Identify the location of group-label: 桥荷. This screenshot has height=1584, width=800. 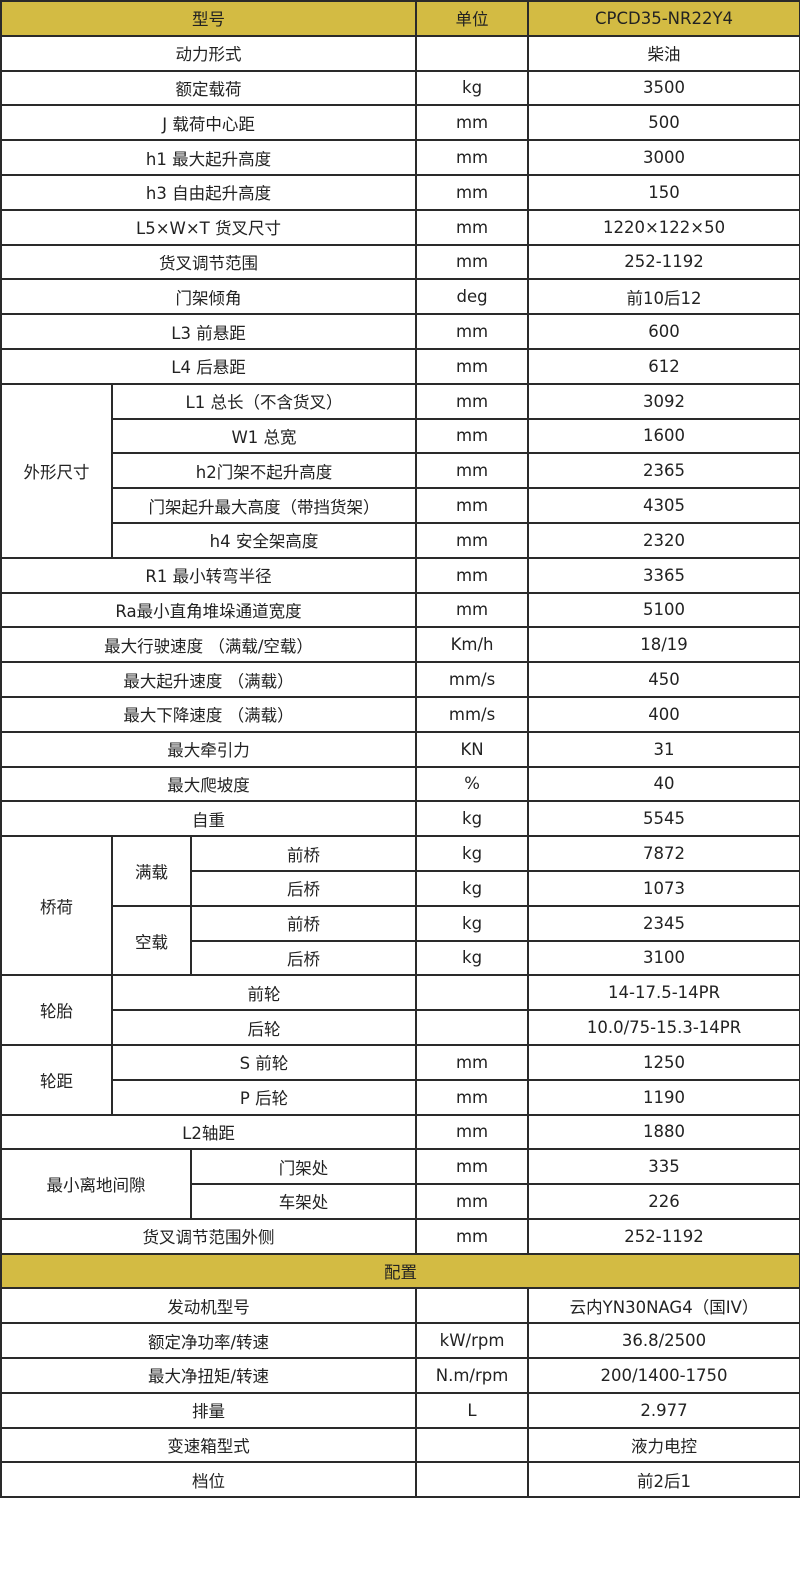
(56, 906).